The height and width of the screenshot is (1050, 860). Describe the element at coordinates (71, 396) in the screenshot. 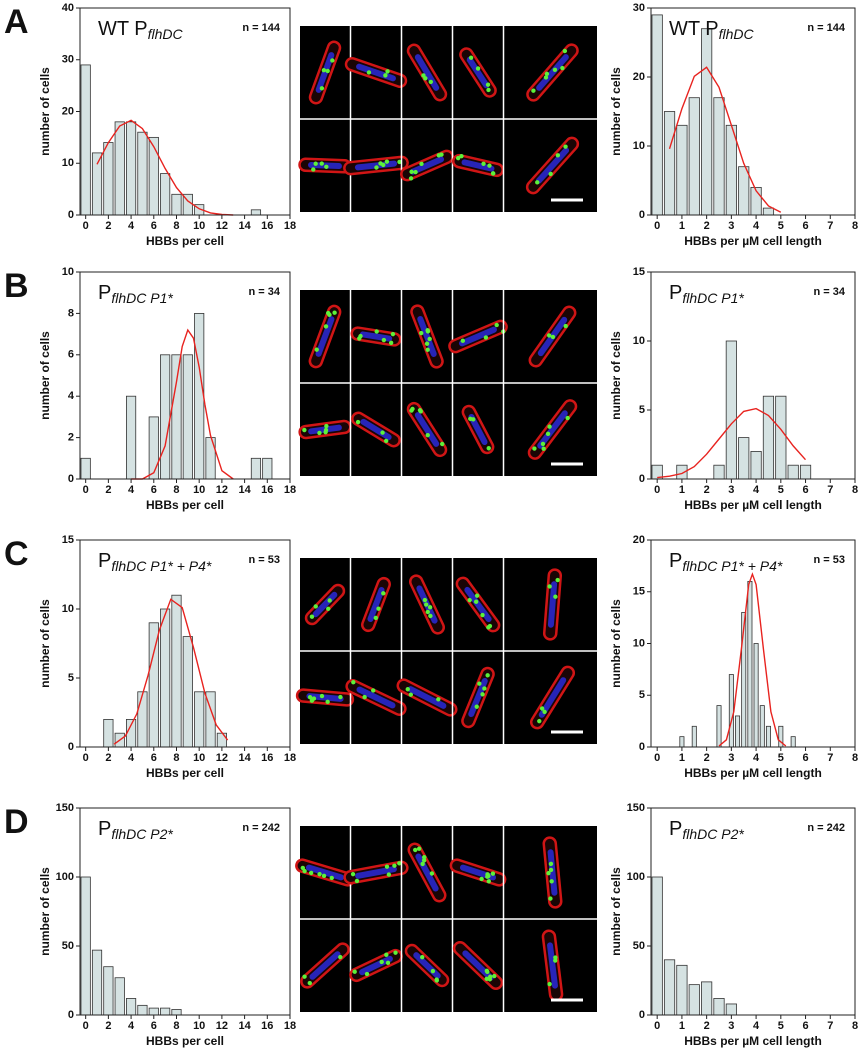

I see `y-tick-label: 4` at that location.